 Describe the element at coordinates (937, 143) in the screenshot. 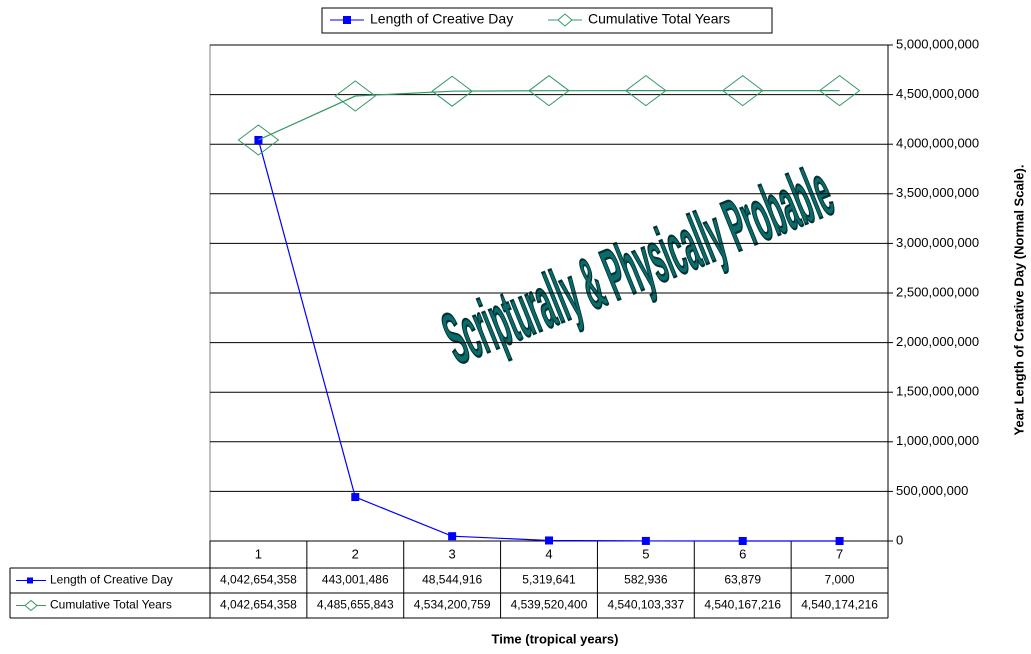

I see `y-tick-label: 4,000,000,000` at that location.